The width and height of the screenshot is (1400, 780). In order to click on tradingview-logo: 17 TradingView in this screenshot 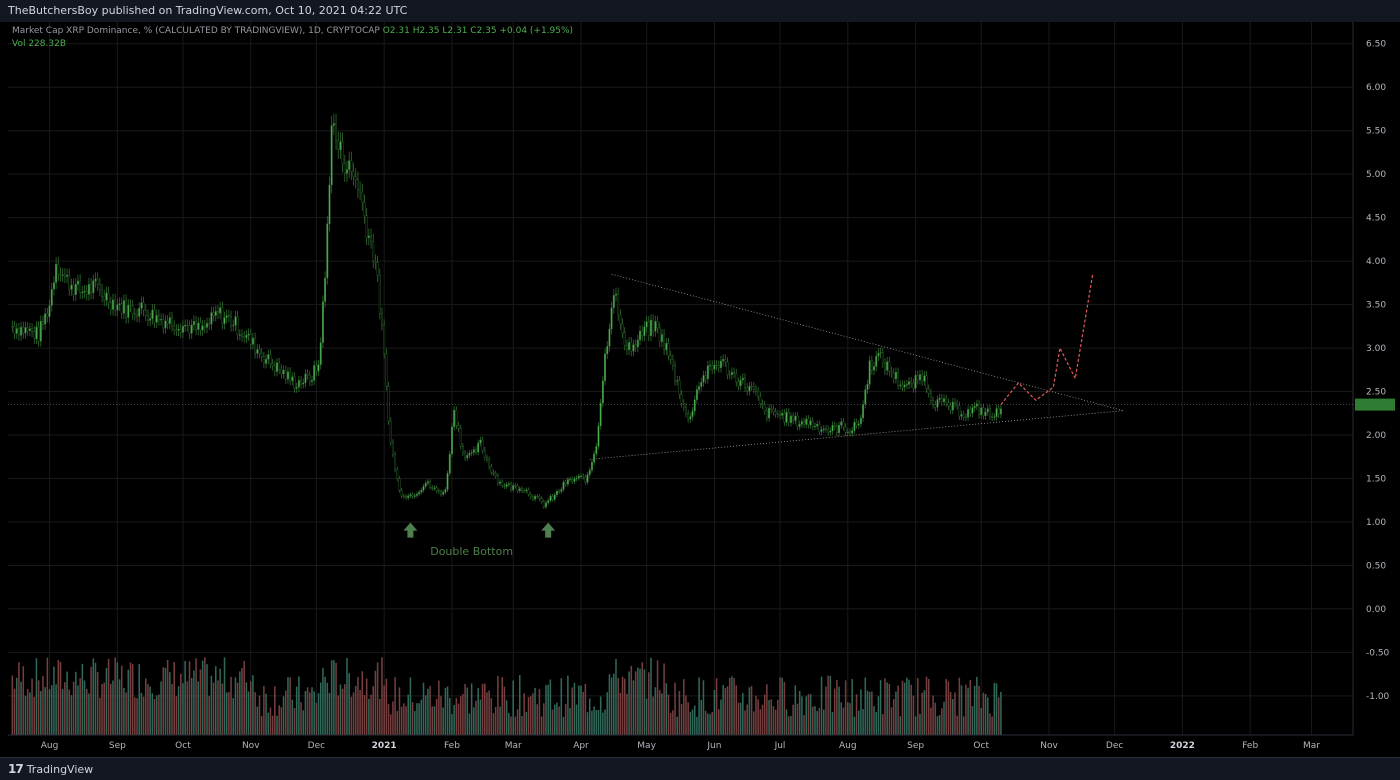, I will do `click(50, 769)`.